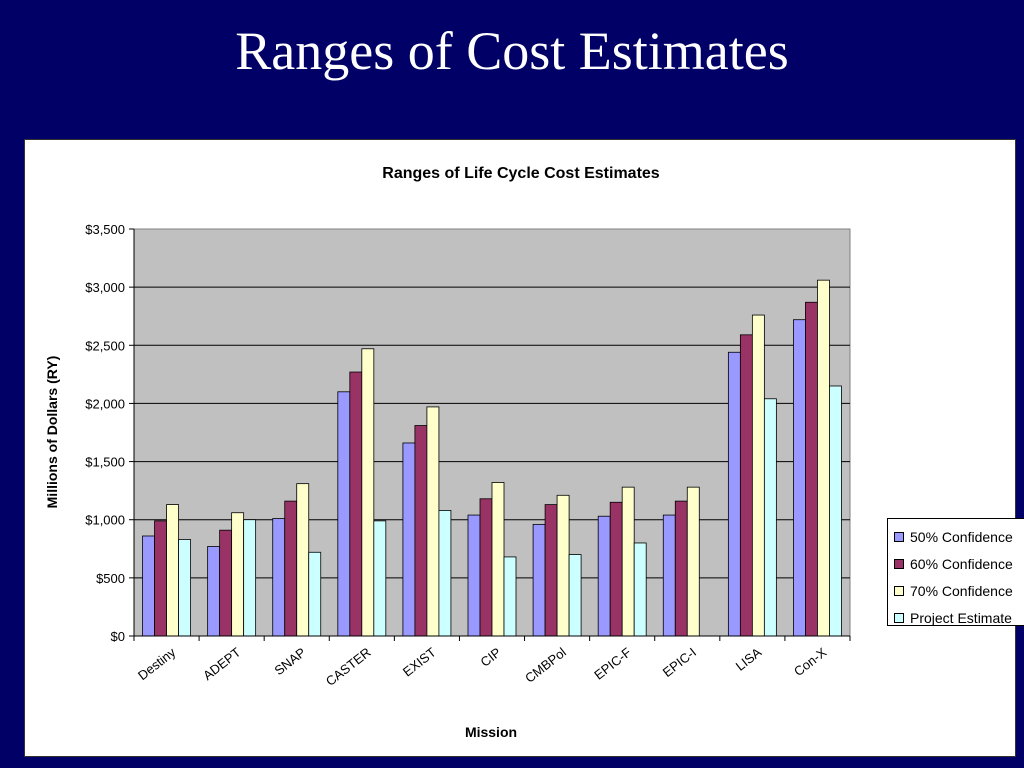 This screenshot has width=1024, height=768. I want to click on y-tick-label: $3,000, so click(105, 287).